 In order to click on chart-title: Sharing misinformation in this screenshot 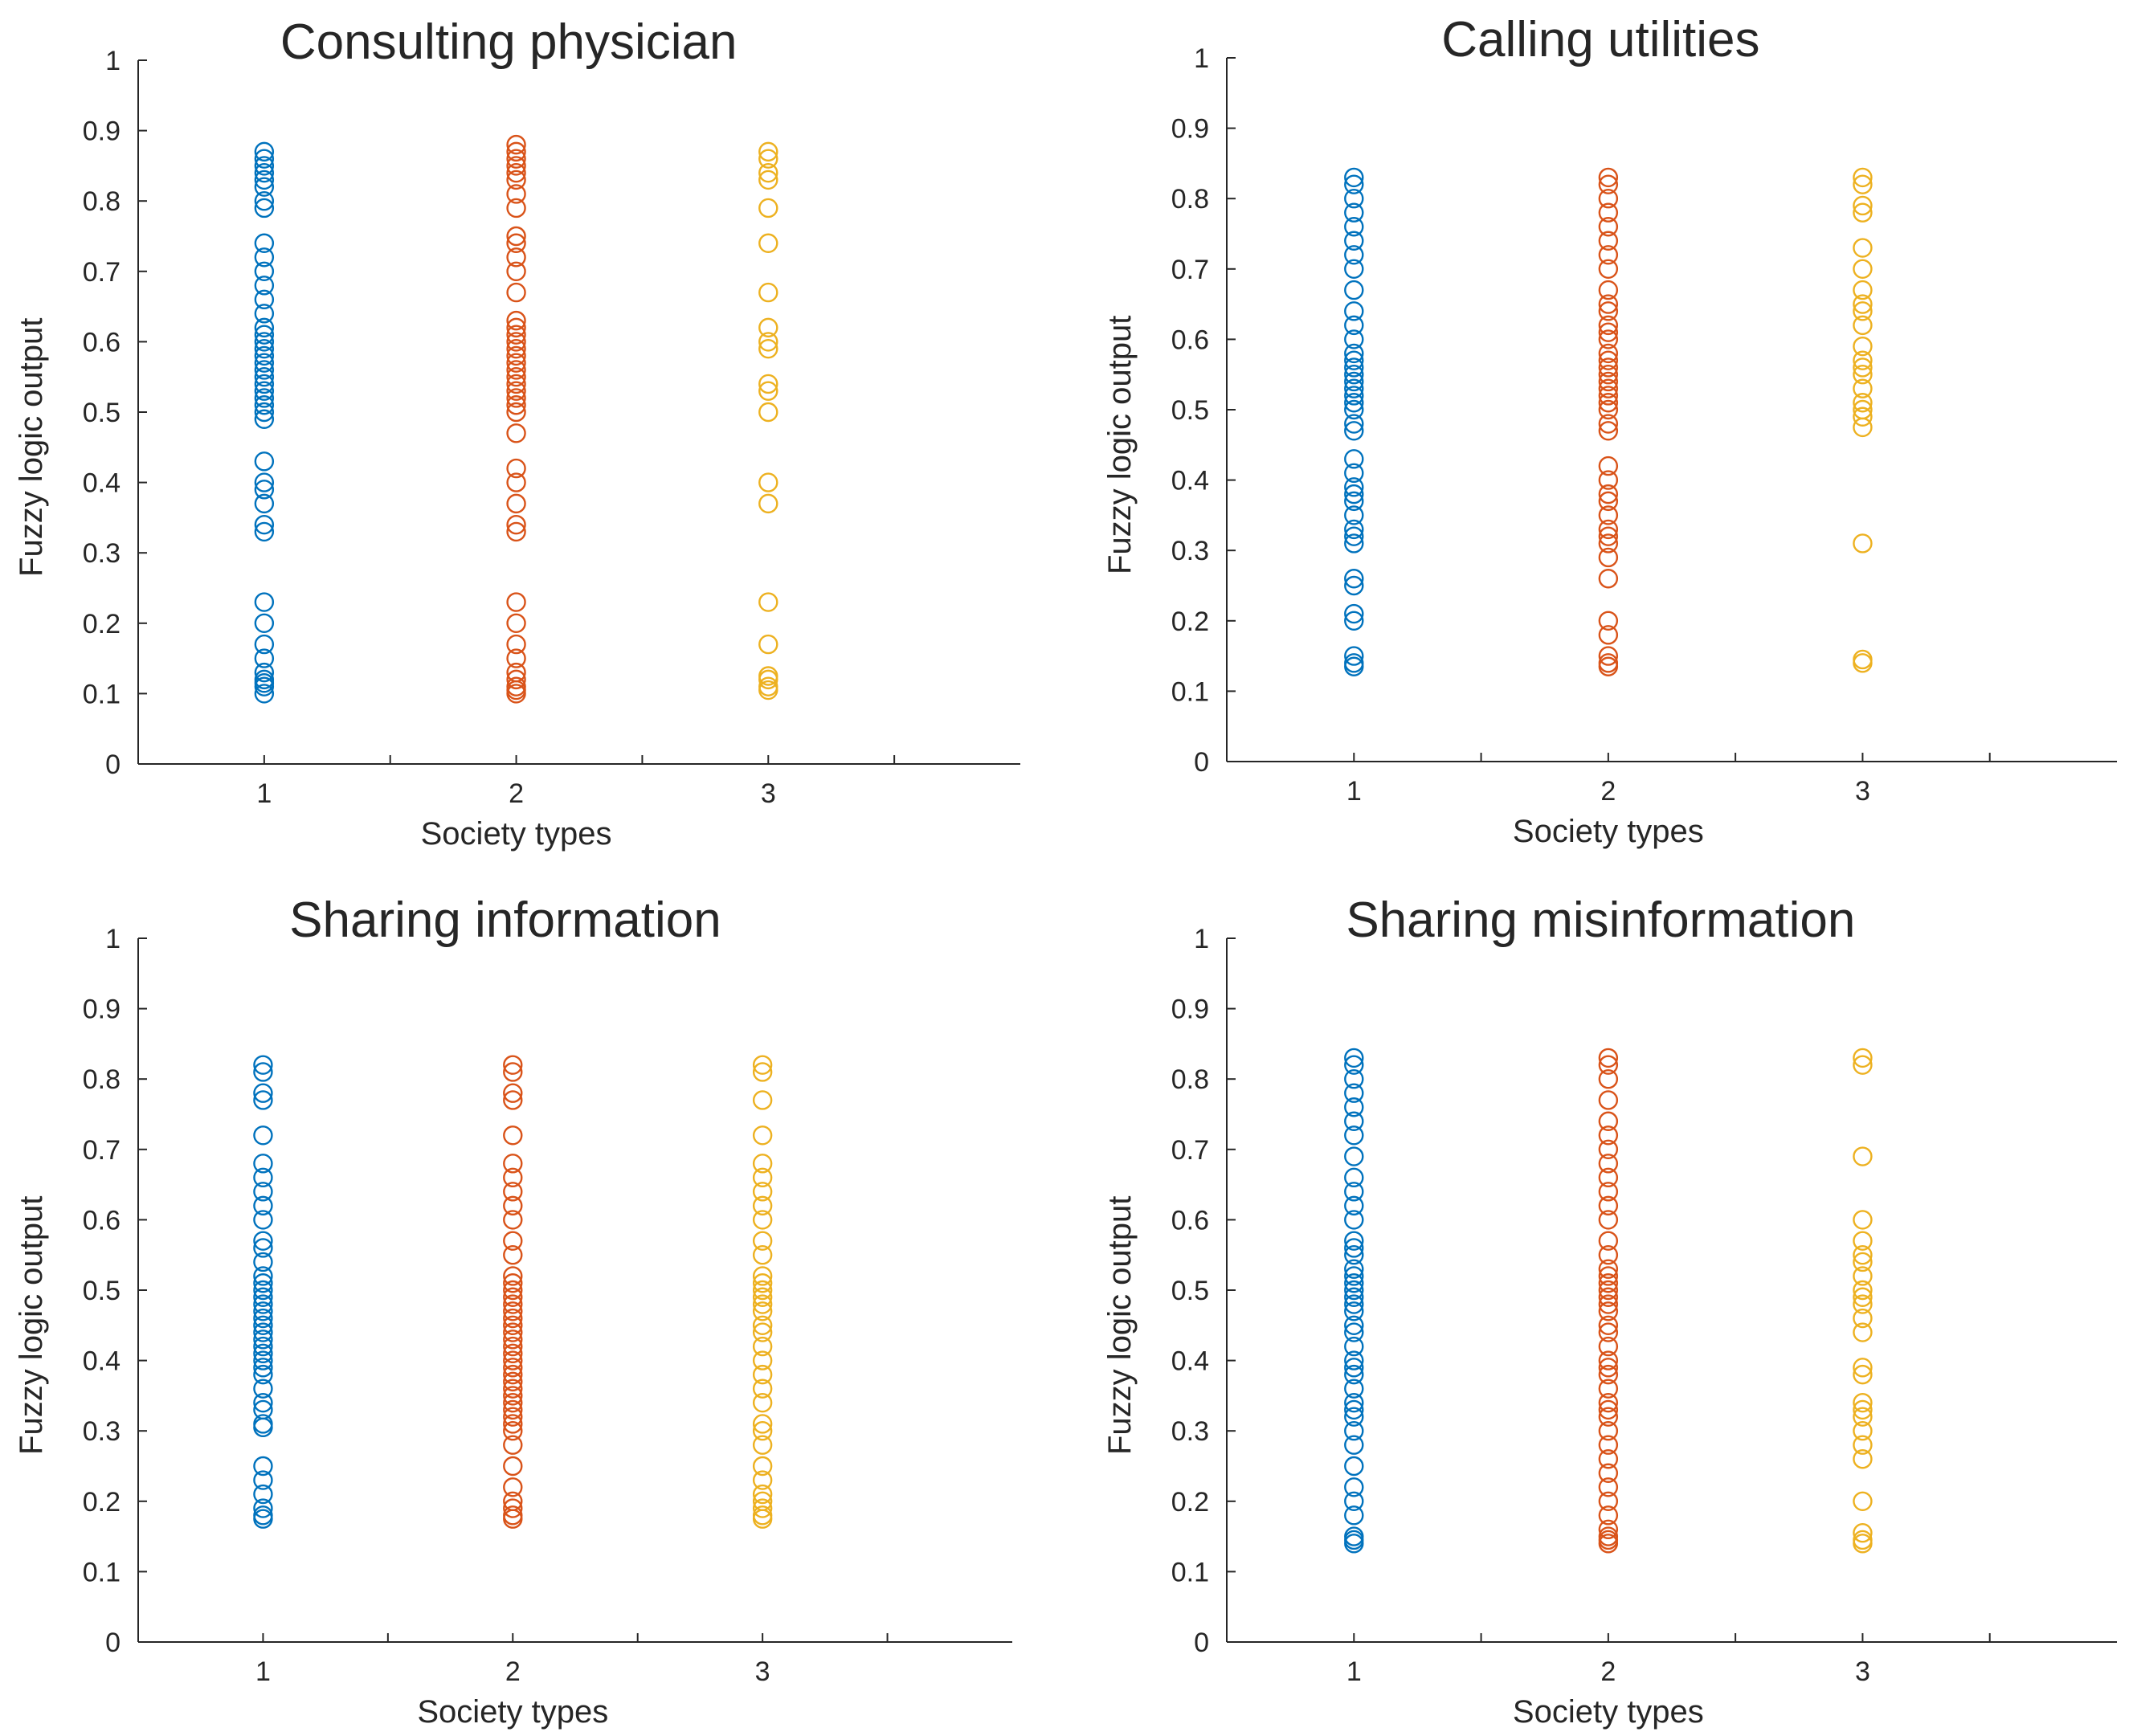, I will do `click(1600, 920)`.